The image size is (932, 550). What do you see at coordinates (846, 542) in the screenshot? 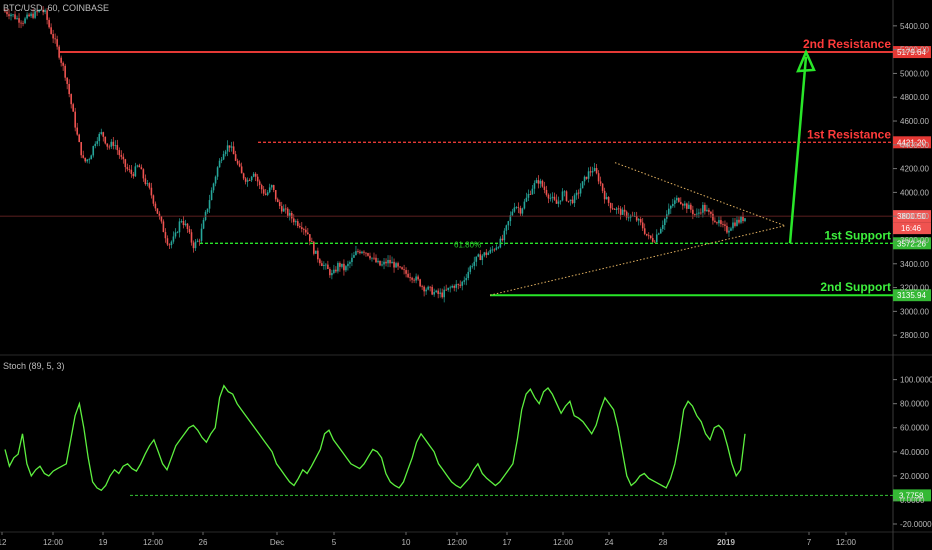
I see `time-tick-label: 12:00` at bounding box center [846, 542].